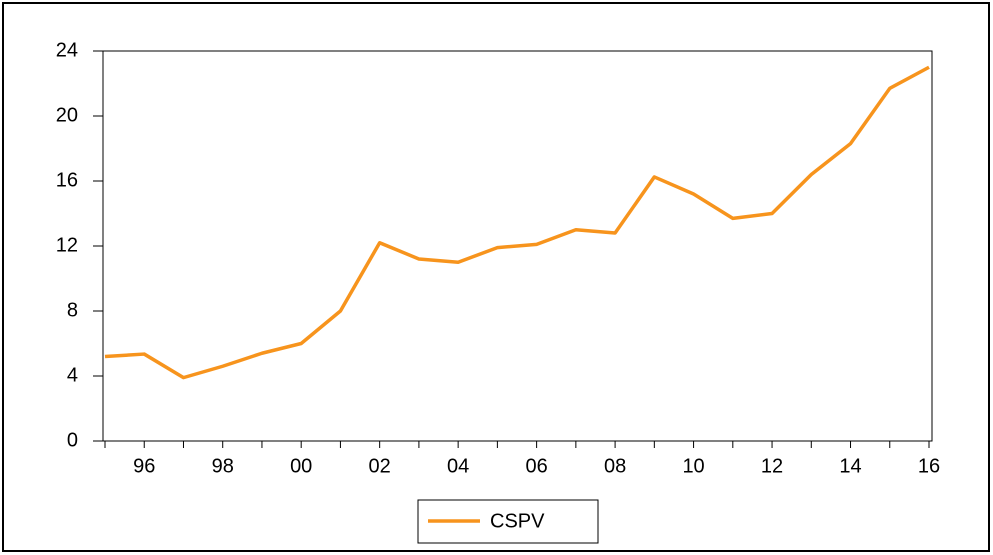  I want to click on x-tick-label: 98, so click(223, 466).